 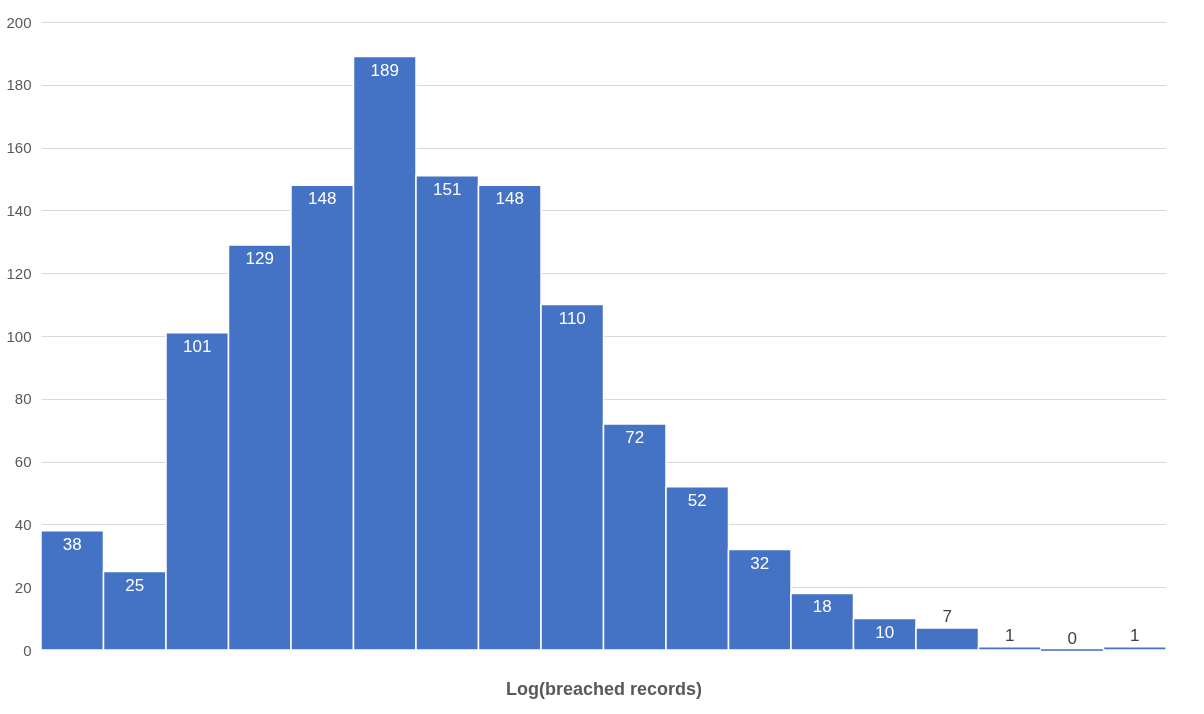 I want to click on y-tick-label: 160, so click(x=19, y=148).